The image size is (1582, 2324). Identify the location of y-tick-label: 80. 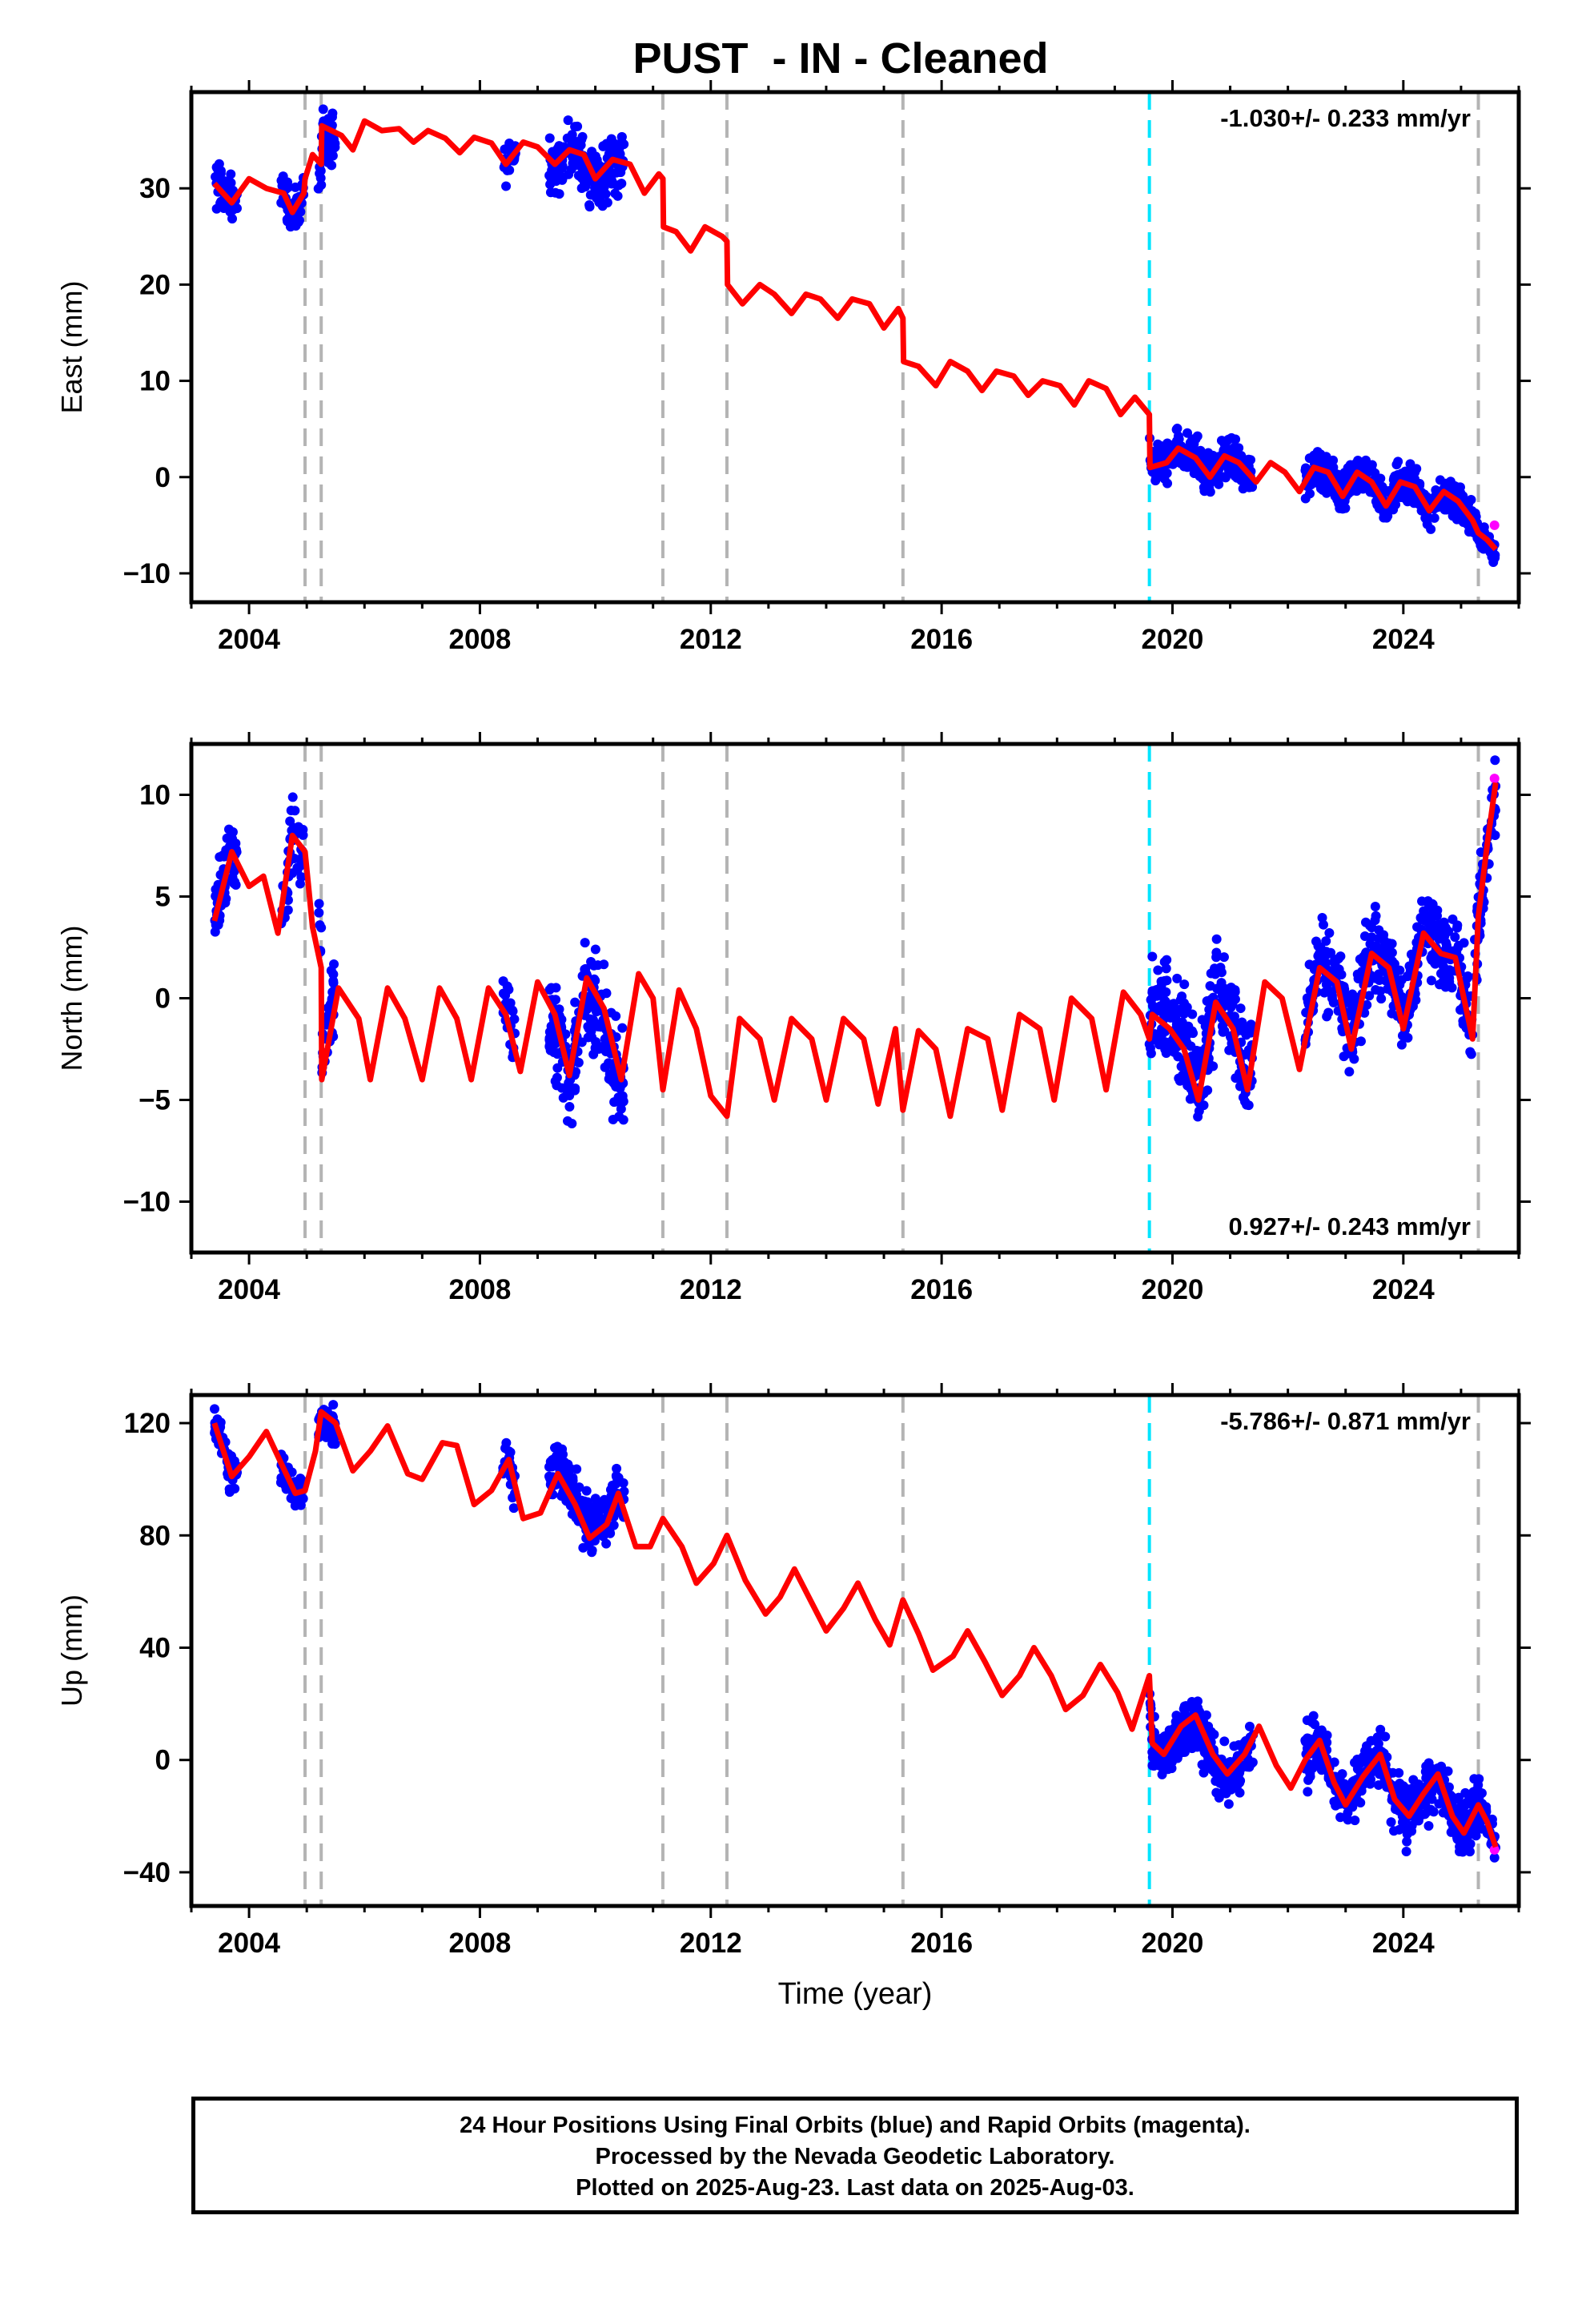
(155, 1535).